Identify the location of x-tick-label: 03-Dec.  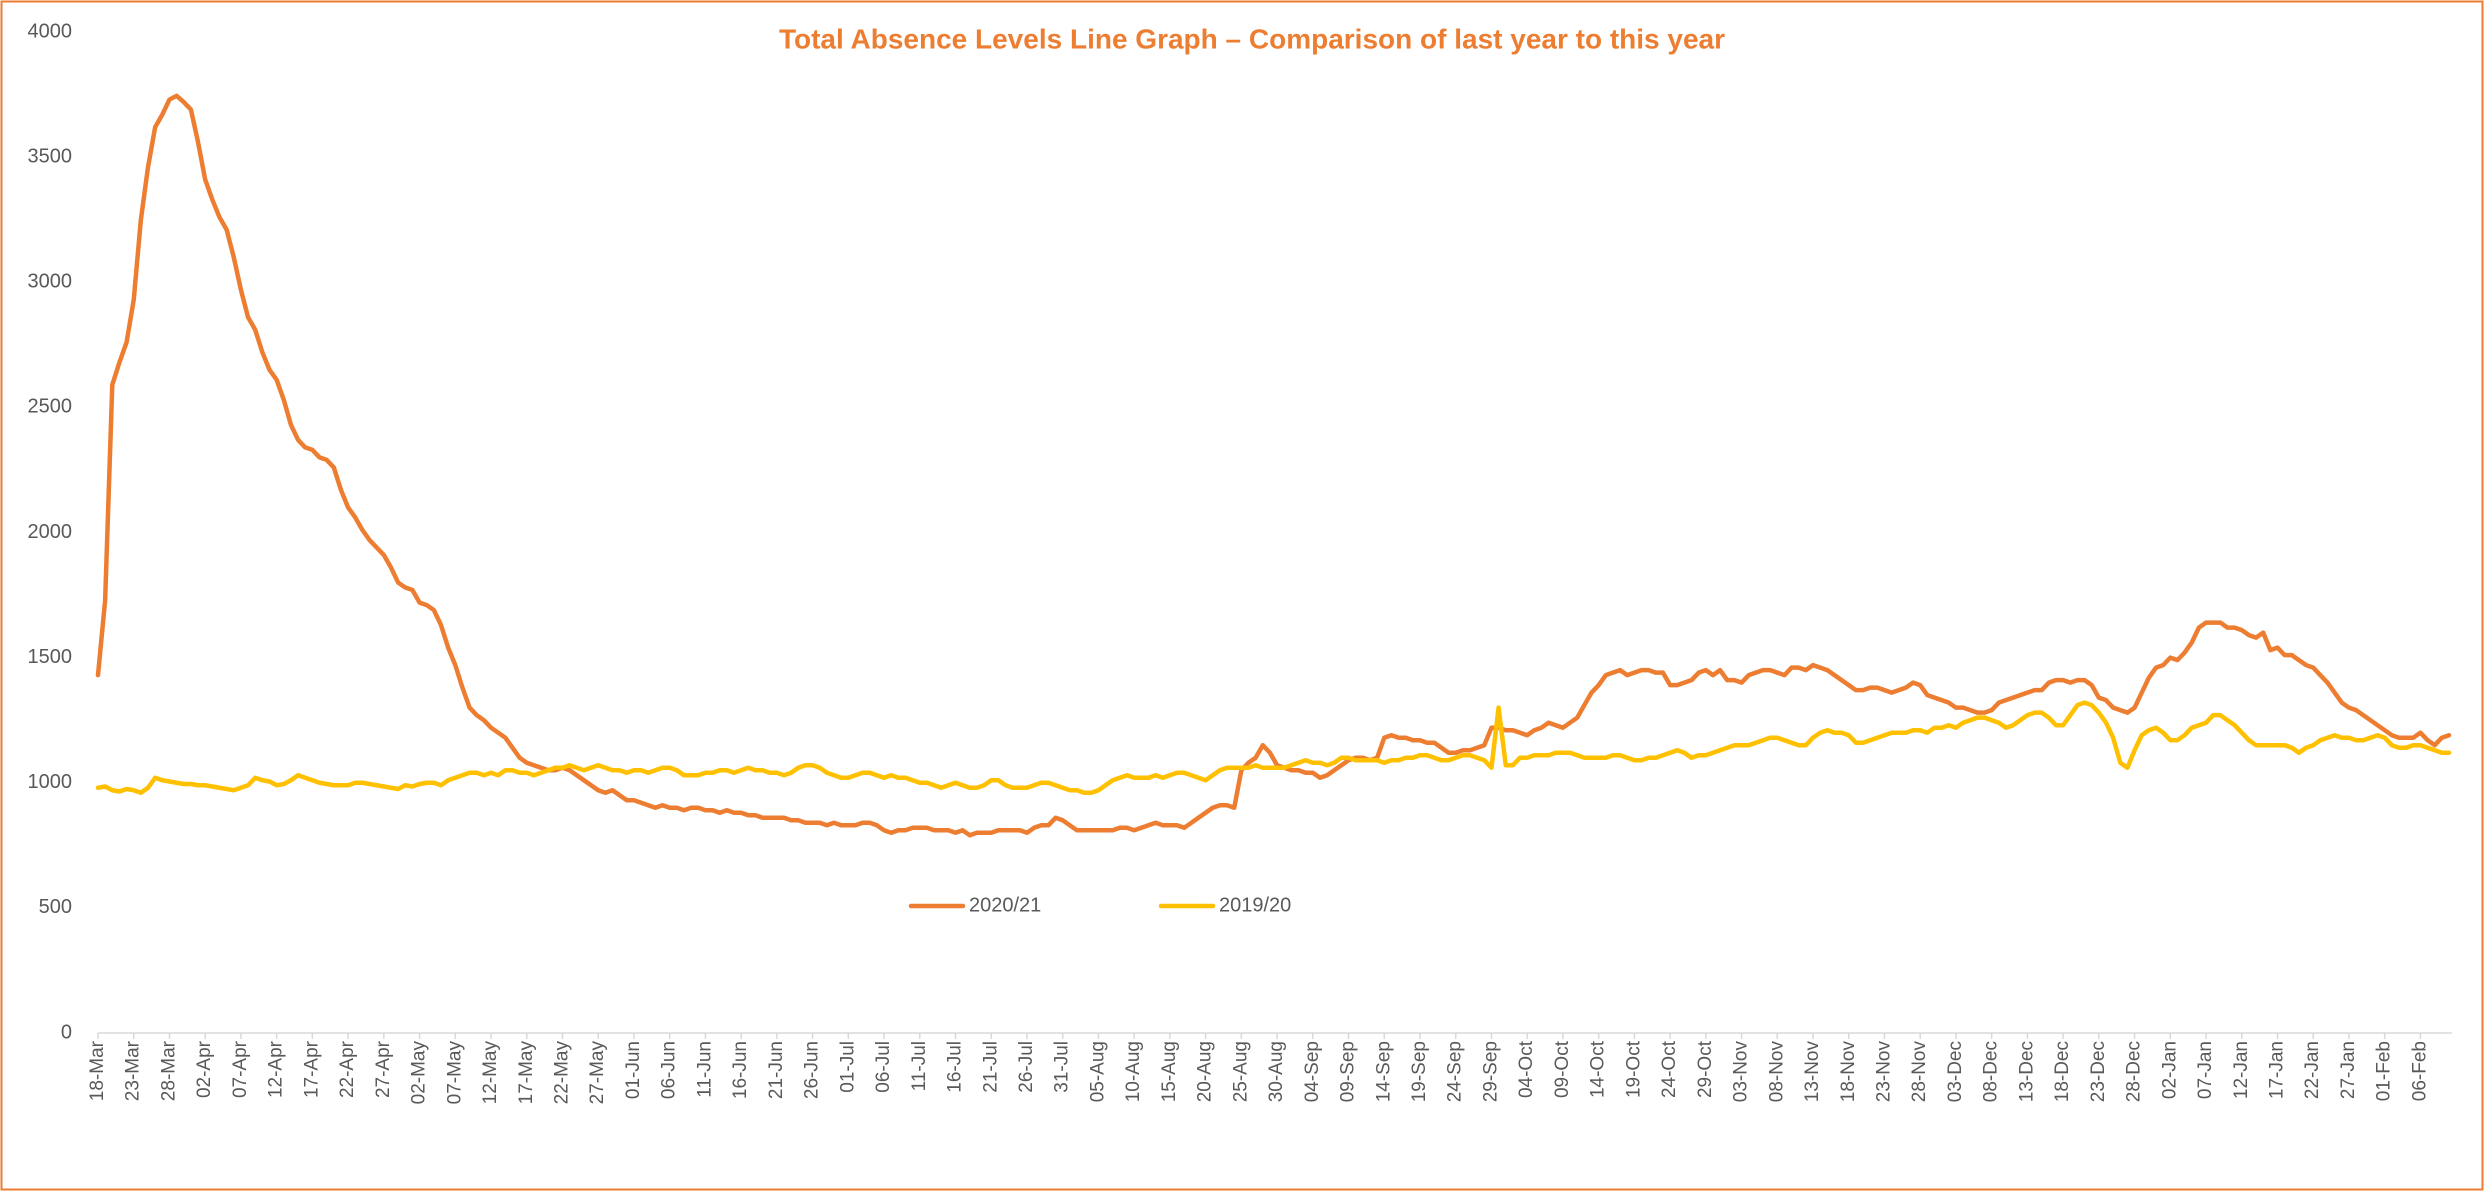
(1955, 1071).